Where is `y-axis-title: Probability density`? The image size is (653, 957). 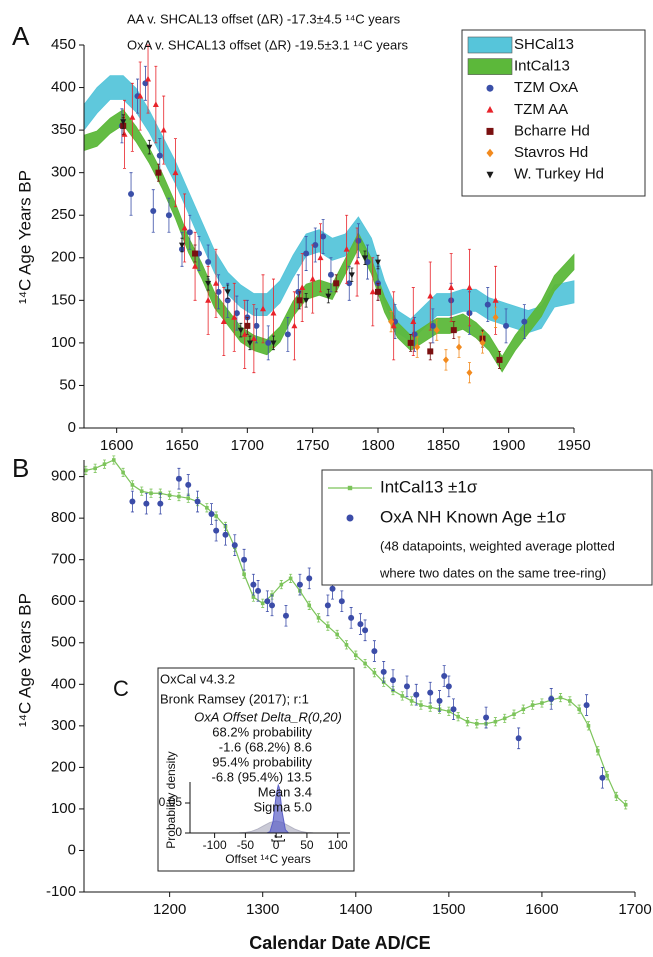
y-axis-title: Probability density is located at coordinates (171, 799).